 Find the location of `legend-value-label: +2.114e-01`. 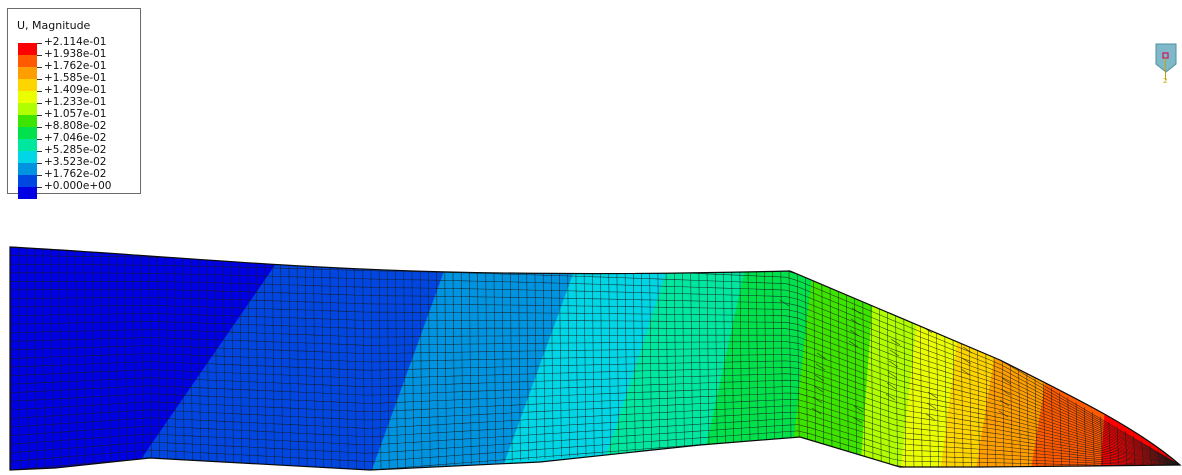

legend-value-label: +2.114e-01 is located at coordinates (75, 42).